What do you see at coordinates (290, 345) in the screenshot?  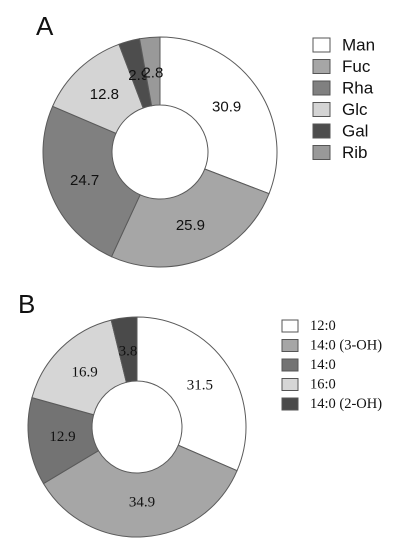 I see `legend-swatch-14-0-3-oh` at bounding box center [290, 345].